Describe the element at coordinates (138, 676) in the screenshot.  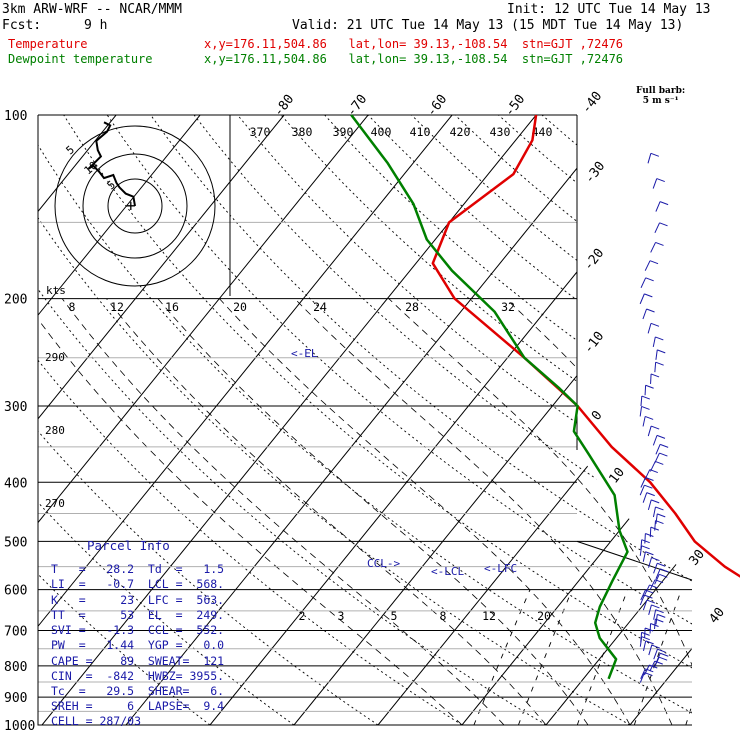
I see `parcel-row: CIN = -842 HWBZ= 3955.` at that location.